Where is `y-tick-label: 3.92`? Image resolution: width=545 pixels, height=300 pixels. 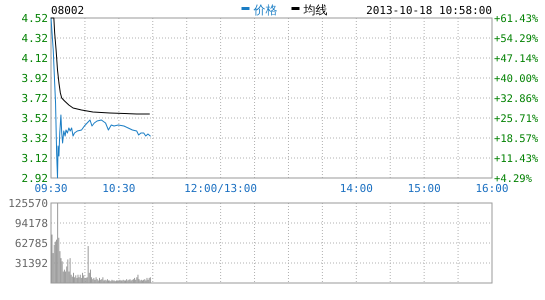 y-tick-label: 3.92 is located at coordinates (35, 78).